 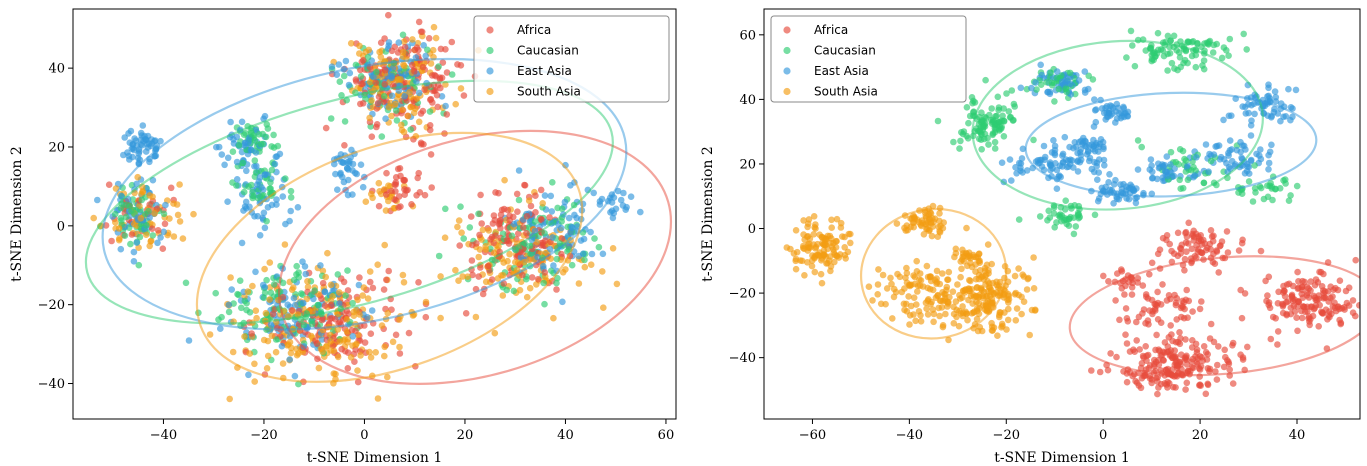 What do you see at coordinates (263, 435) in the screenshot?
I see `x-tick-label: −20` at bounding box center [263, 435].